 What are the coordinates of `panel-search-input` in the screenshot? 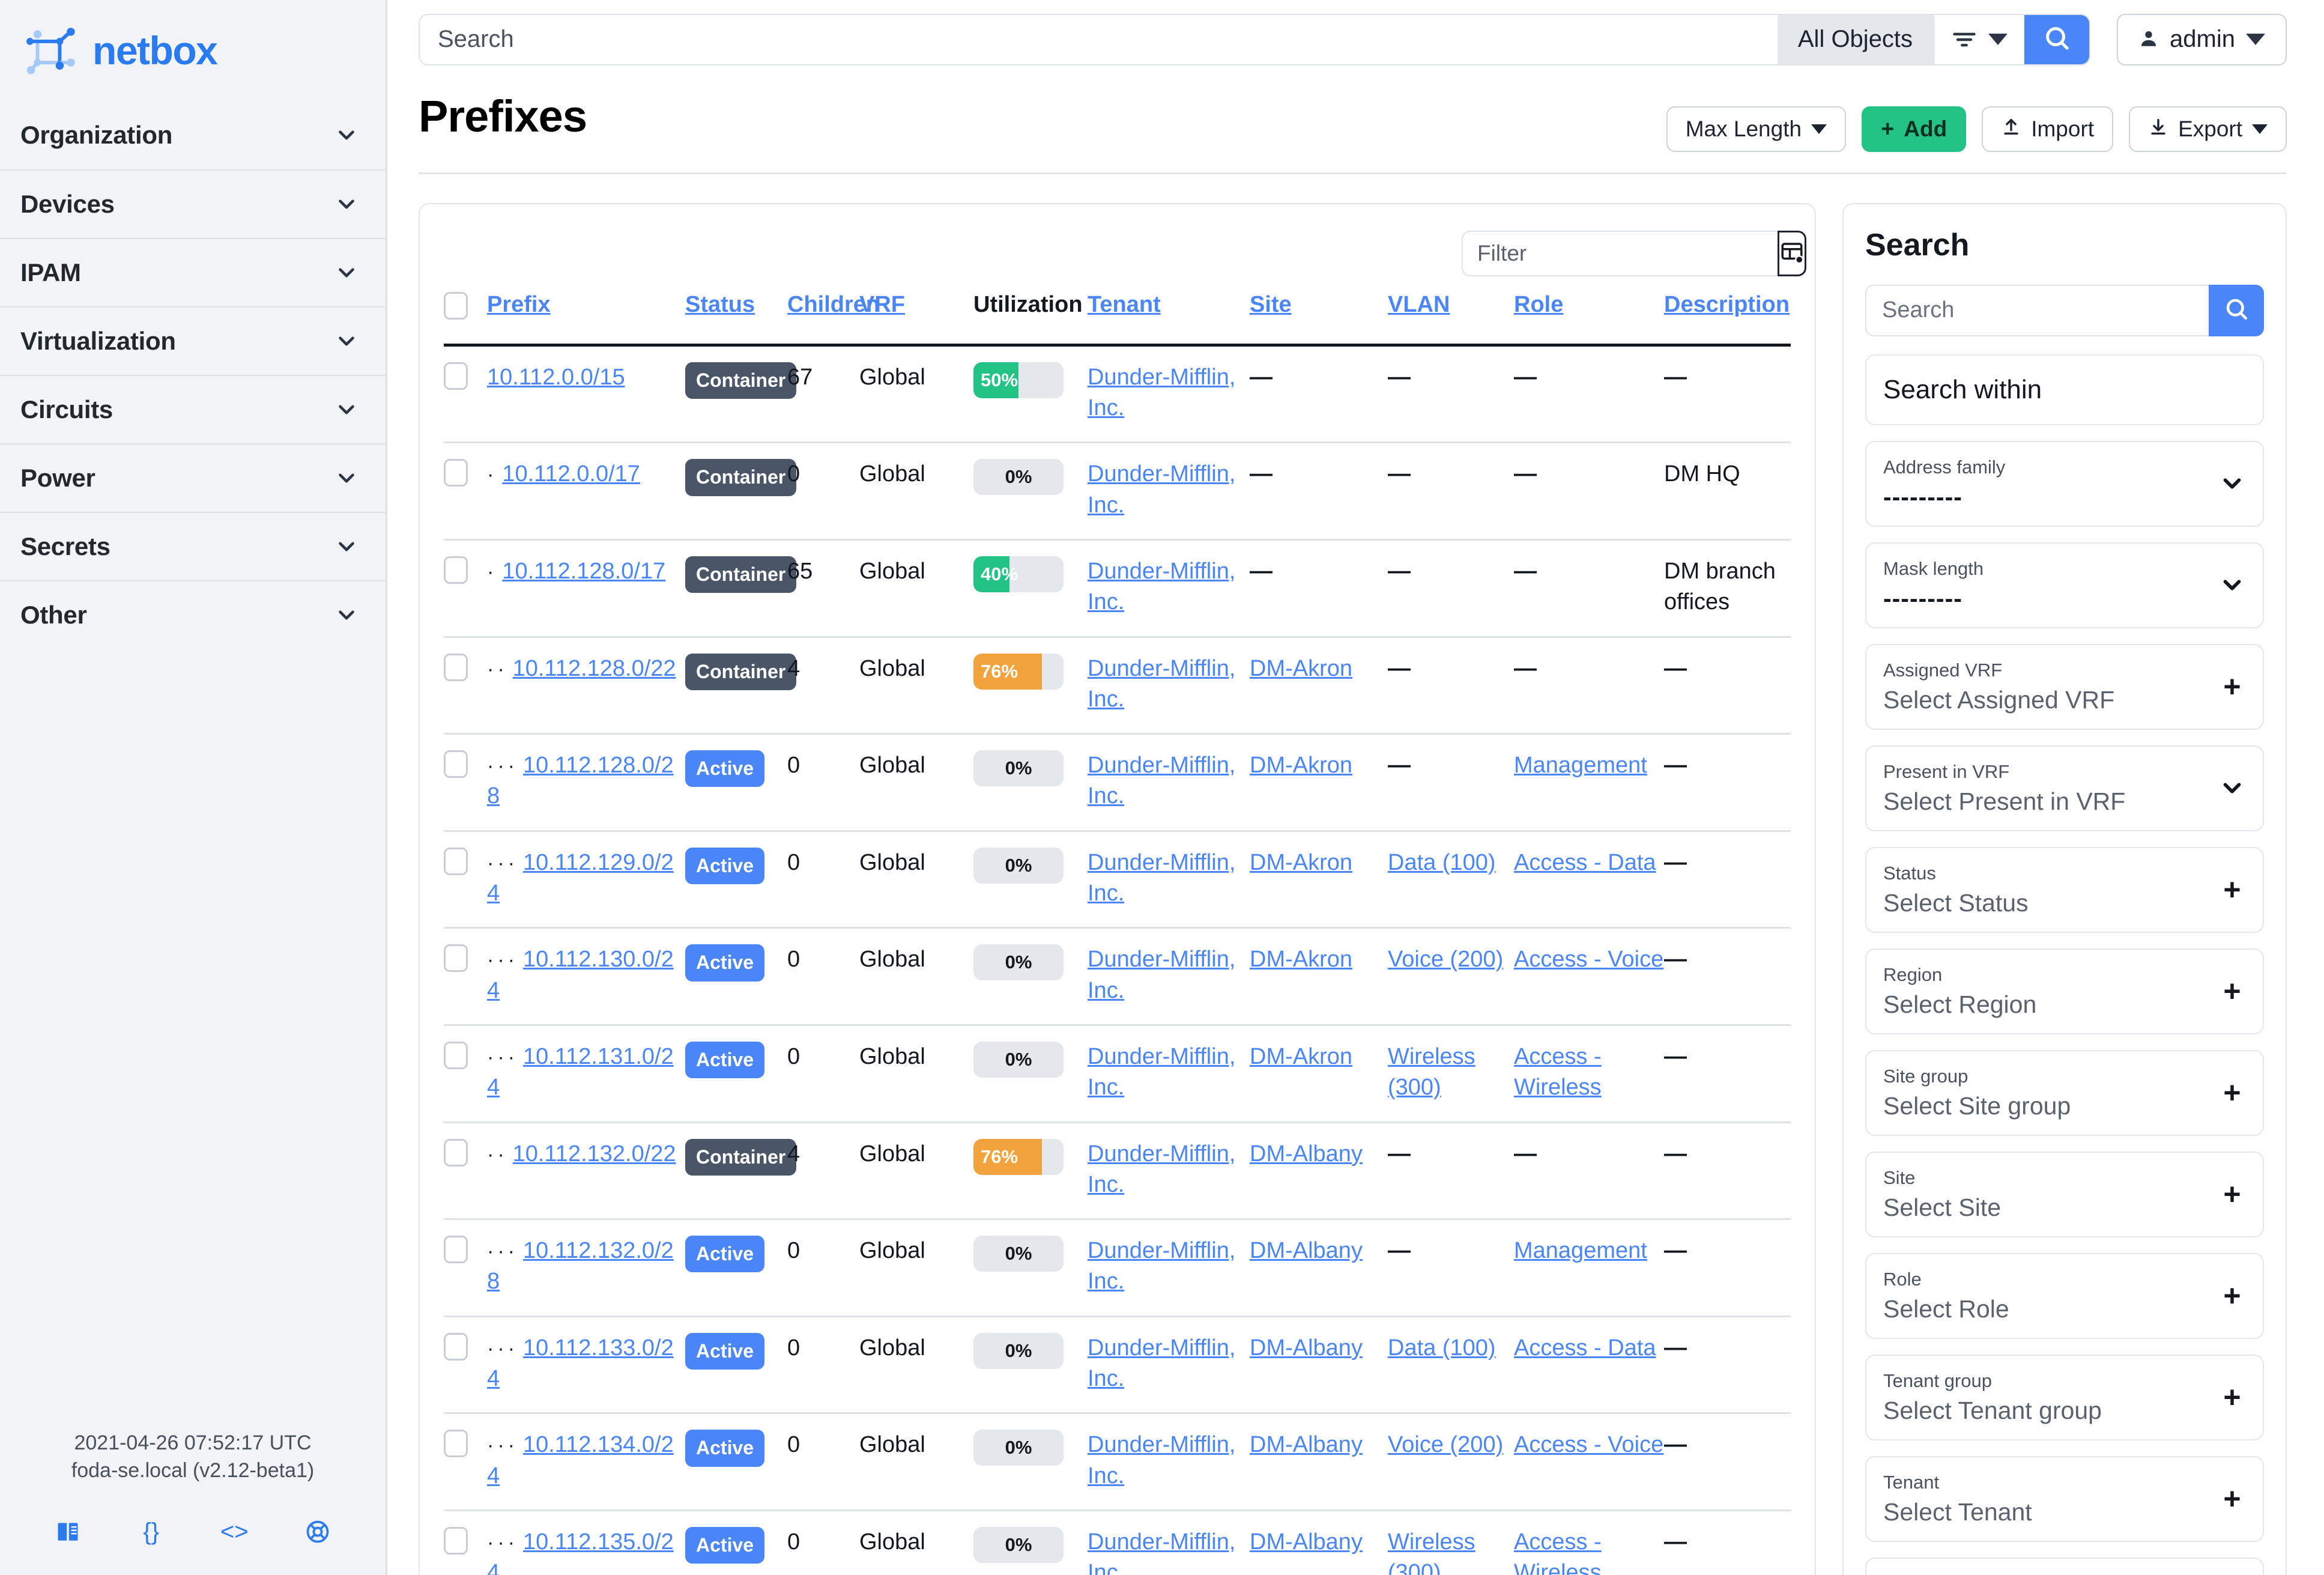 It's located at (2037, 310).